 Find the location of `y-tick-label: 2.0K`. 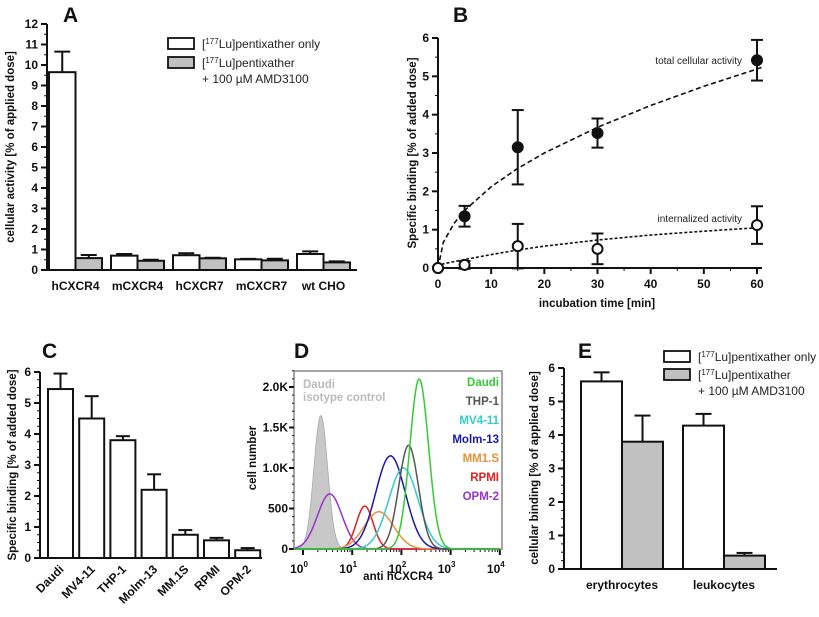

y-tick-label: 2.0K is located at coordinates (276, 387).